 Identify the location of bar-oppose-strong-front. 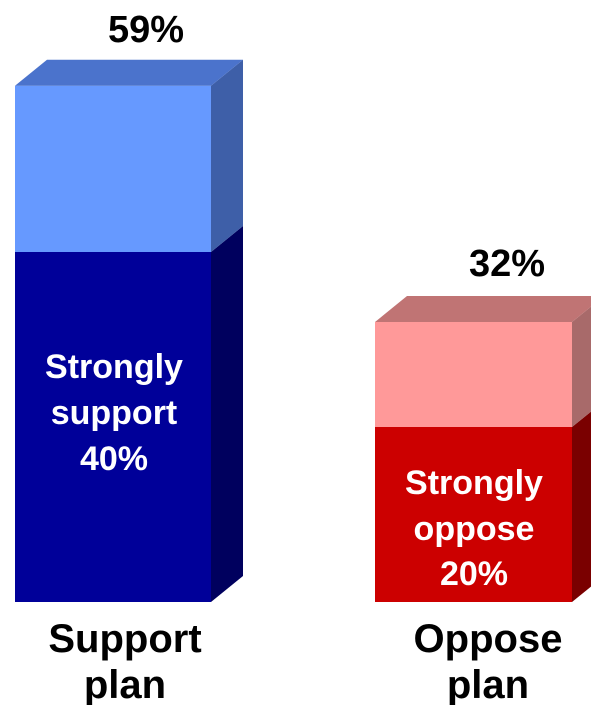
(473, 514).